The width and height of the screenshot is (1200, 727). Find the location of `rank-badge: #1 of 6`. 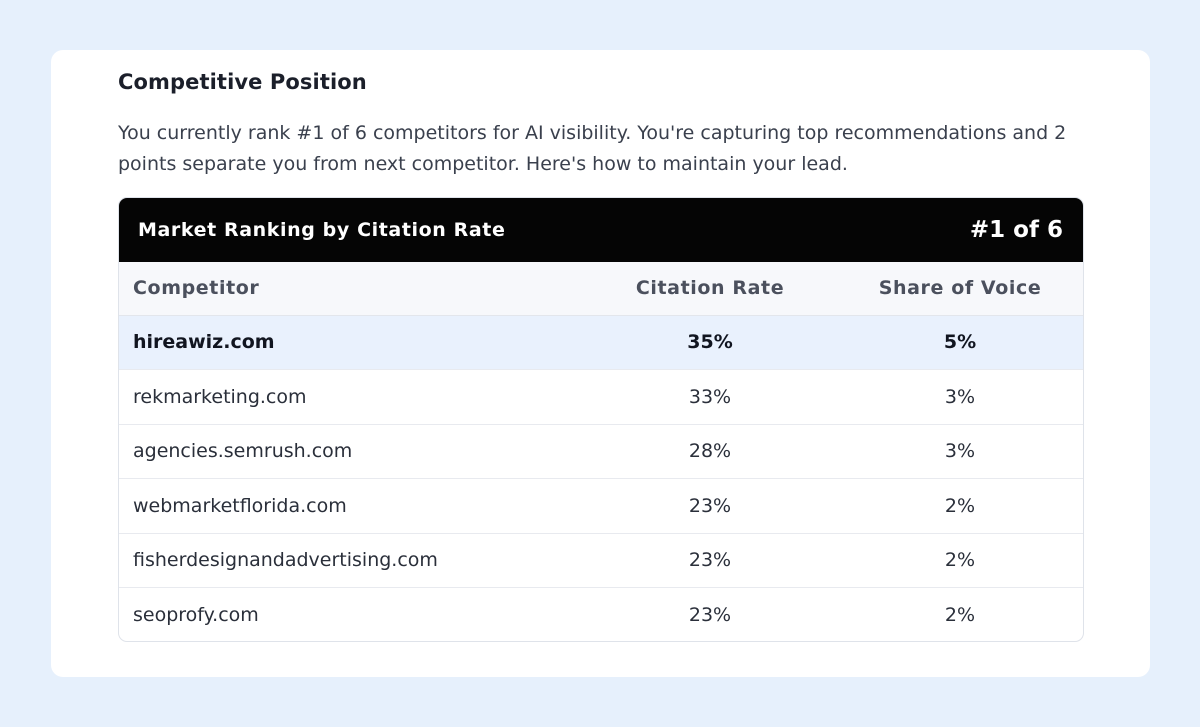

rank-badge: #1 of 6 is located at coordinates (1016, 230).